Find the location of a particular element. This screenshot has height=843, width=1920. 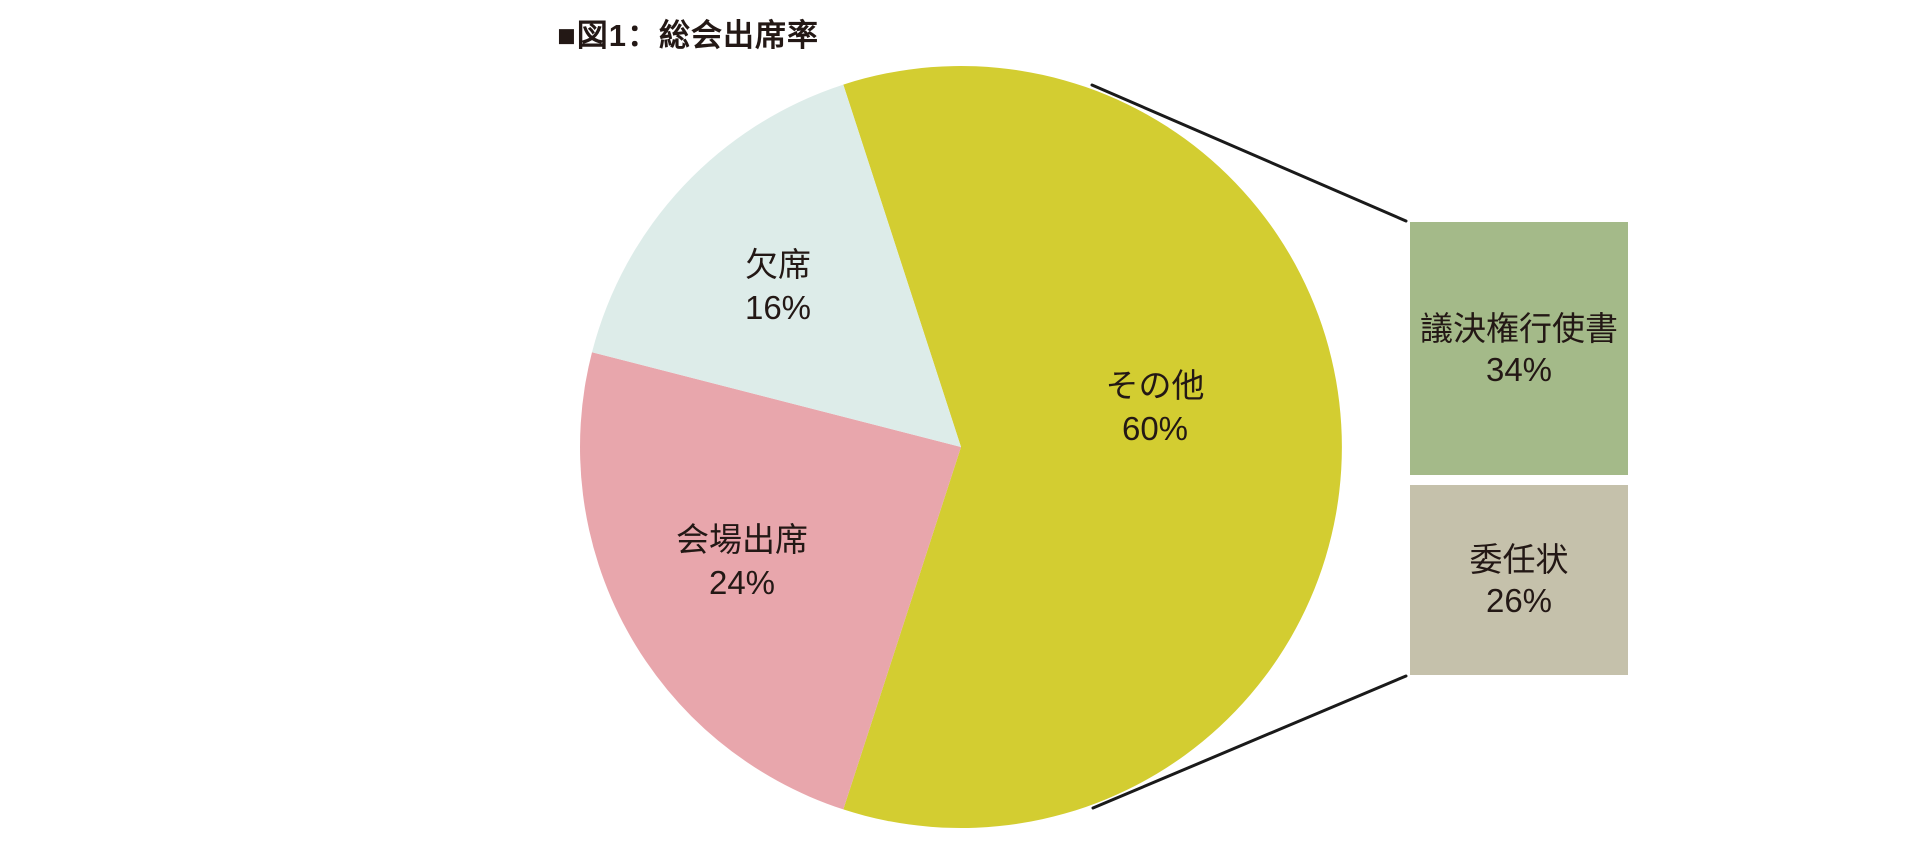

slice-label-kaijo-shusseki: 会場出席 24% is located at coordinates (742, 561).